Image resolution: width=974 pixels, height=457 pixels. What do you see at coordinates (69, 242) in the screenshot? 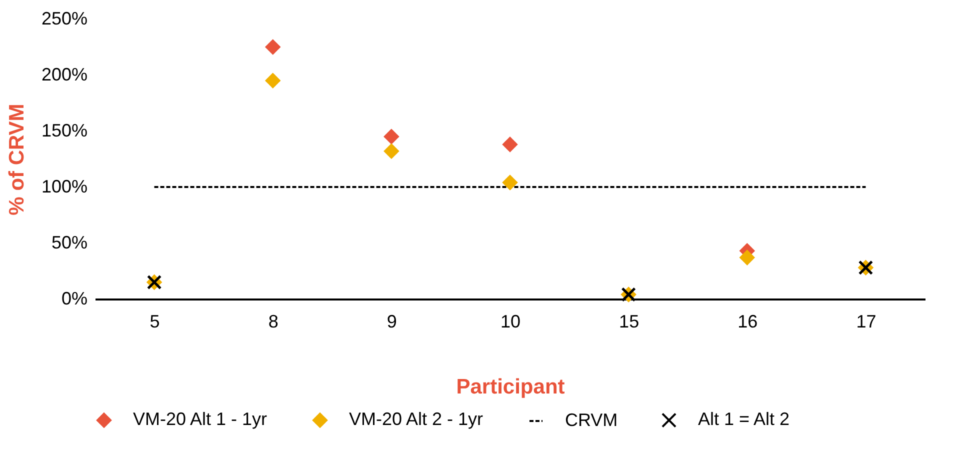
I see `y-tick-label: 50%` at bounding box center [69, 242].